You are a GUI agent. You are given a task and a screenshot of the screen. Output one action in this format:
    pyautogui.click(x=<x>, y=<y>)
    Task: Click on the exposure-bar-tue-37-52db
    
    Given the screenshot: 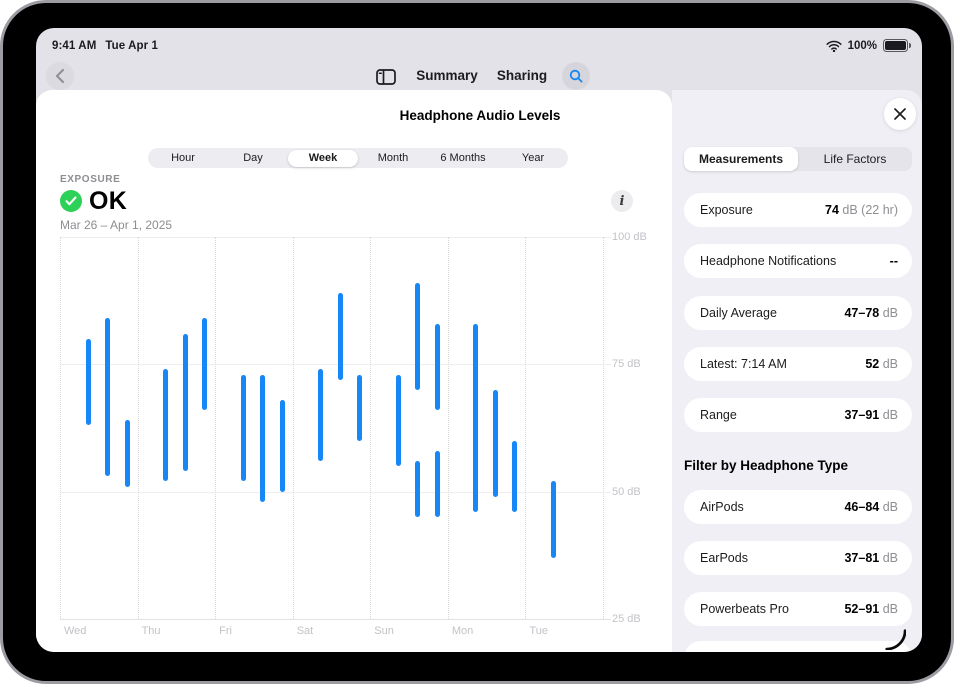 What is the action you would take?
    pyautogui.click(x=553, y=519)
    